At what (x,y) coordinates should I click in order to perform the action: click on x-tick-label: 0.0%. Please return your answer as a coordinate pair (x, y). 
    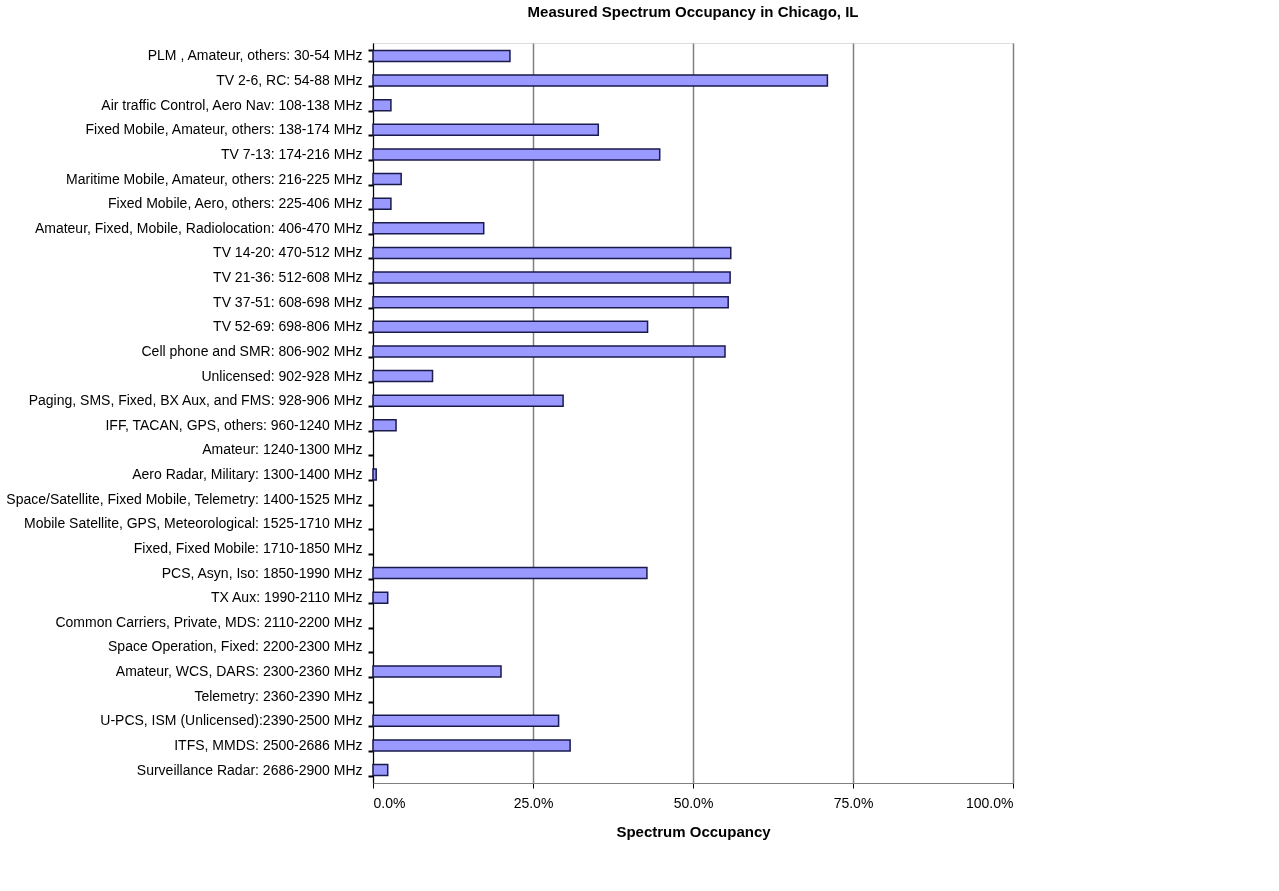
    Looking at the image, I should click on (389, 802).